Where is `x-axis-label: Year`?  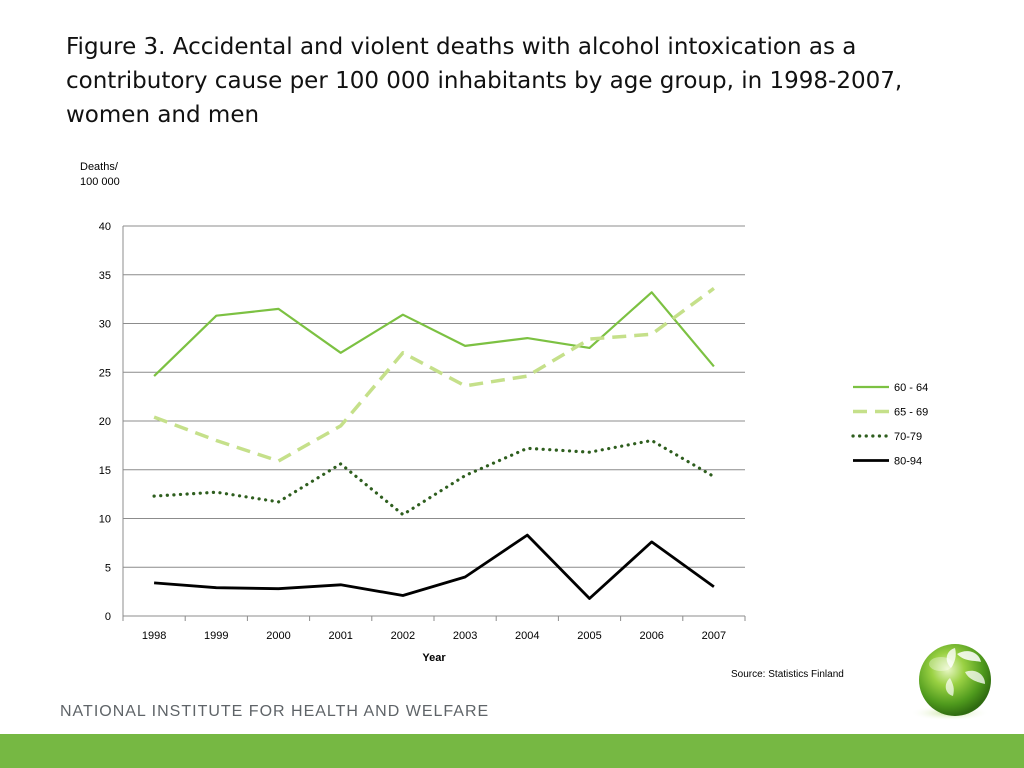 x-axis-label: Year is located at coordinates (434, 658).